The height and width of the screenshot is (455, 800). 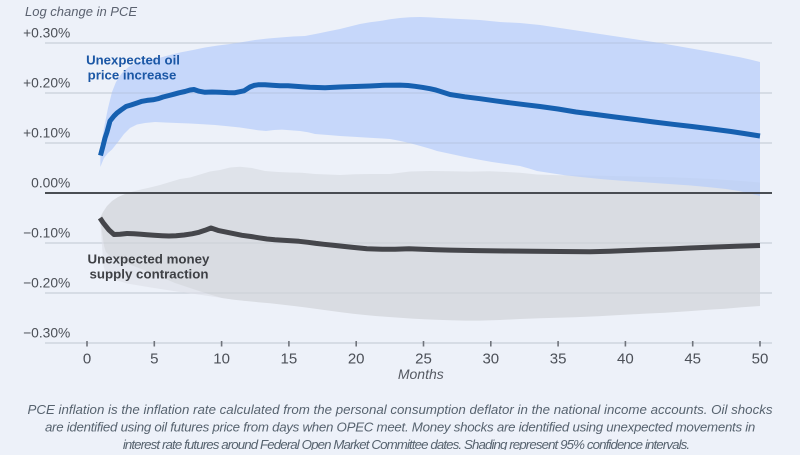 I want to click on svg-text: 40, so click(x=625, y=359).